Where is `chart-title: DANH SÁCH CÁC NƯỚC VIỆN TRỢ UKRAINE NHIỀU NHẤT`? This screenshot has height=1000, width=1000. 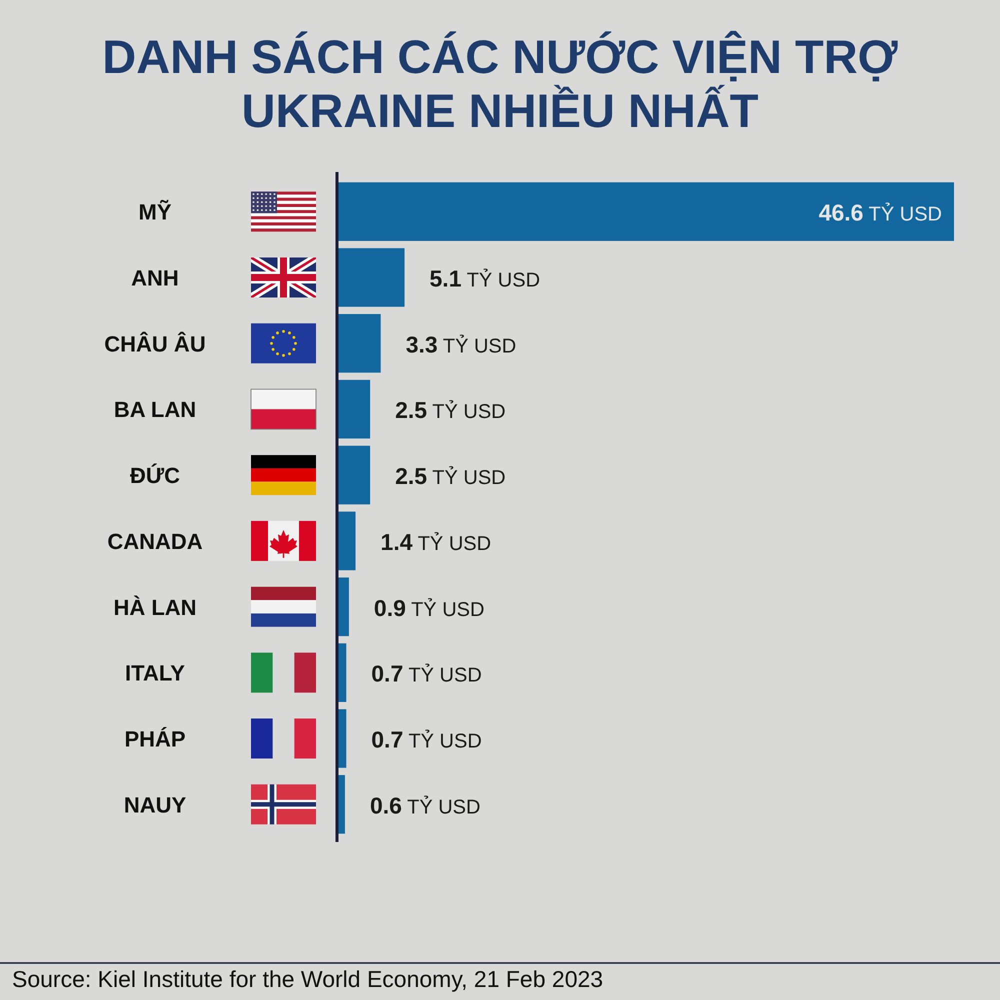 chart-title: DANH SÁCH CÁC NƯỚC VIỆN TRỢ UKRAINE NHIỀU NHẤT is located at coordinates (500, 83).